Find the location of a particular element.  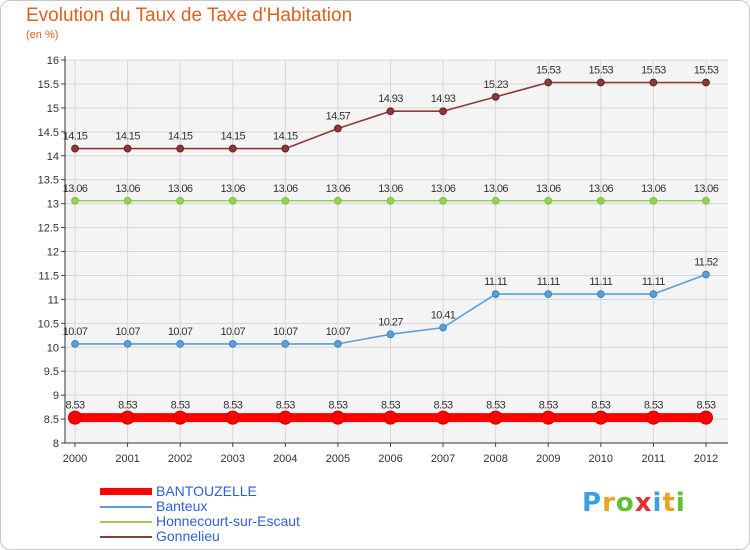

legend-label: Gonnelieu is located at coordinates (188, 536).